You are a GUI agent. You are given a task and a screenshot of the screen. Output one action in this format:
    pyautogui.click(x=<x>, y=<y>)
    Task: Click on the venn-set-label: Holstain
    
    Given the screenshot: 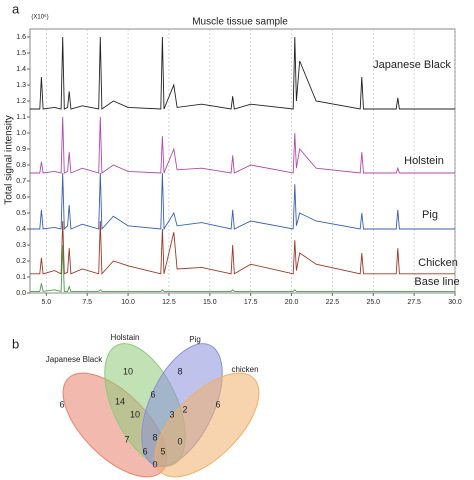 What is the action you would take?
    pyautogui.click(x=125, y=337)
    